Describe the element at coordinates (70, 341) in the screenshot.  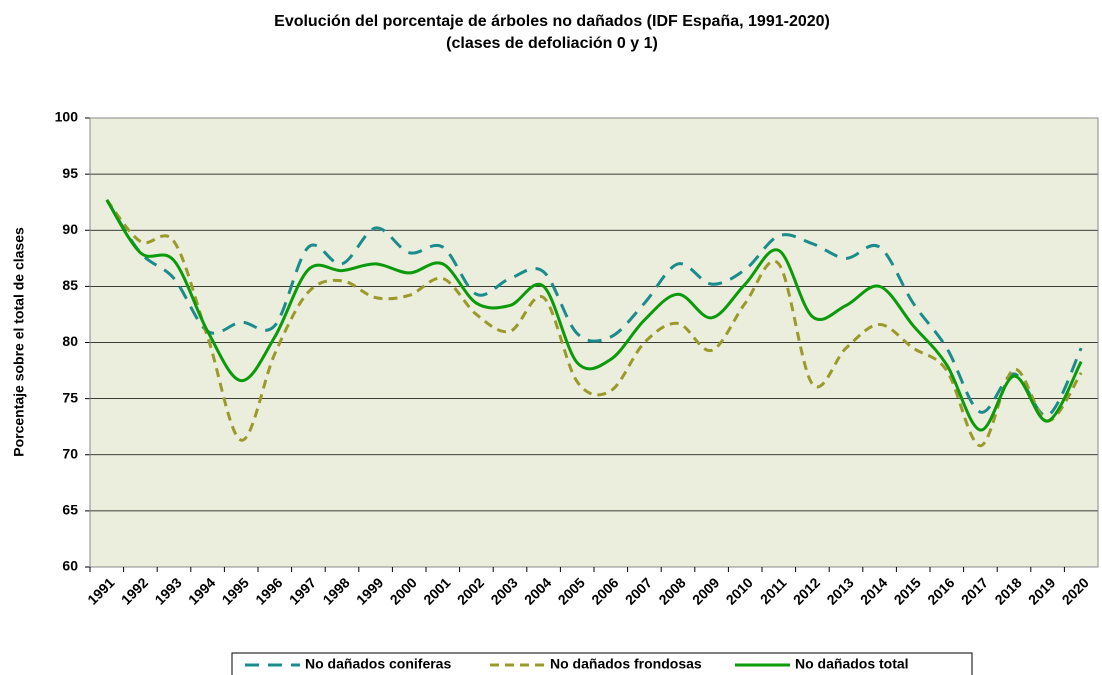
I see `y-tick-label: 80` at that location.